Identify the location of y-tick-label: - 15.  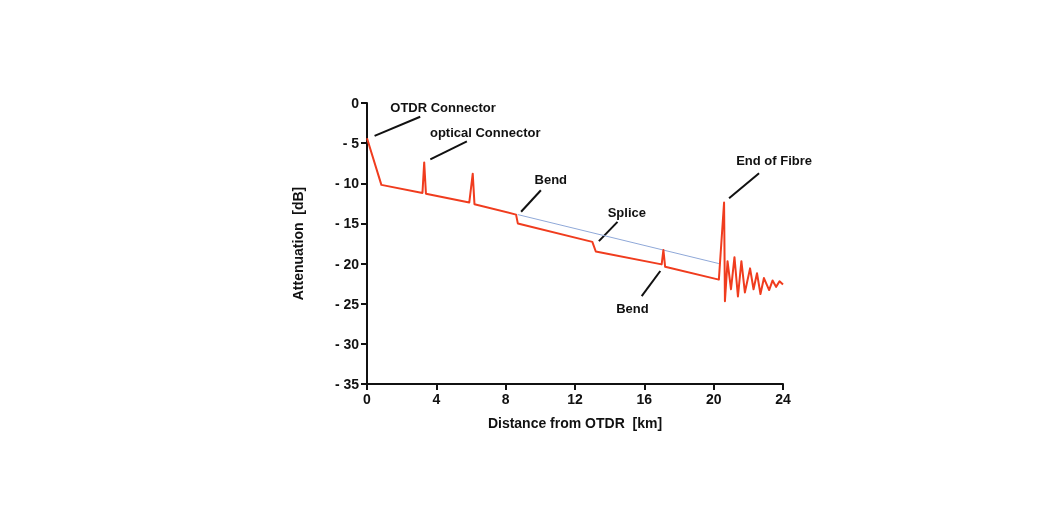
(347, 223).